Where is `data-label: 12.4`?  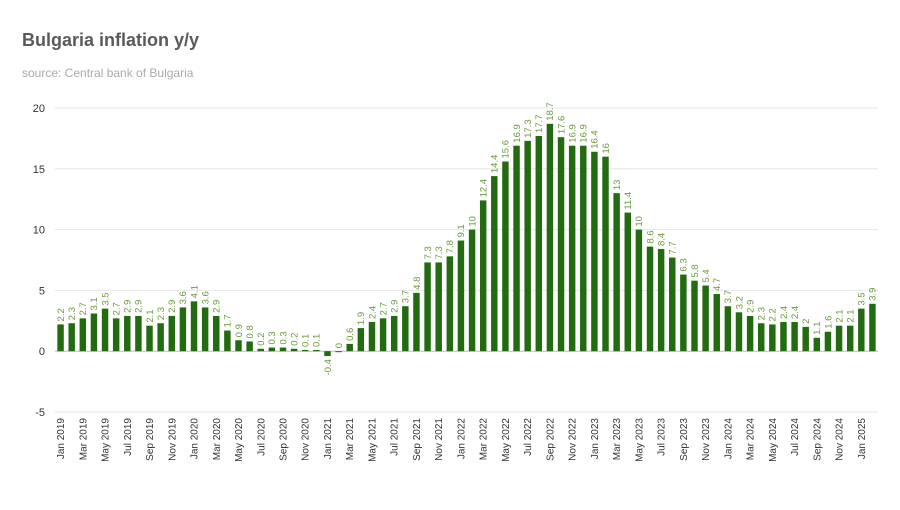
data-label: 12.4 is located at coordinates (483, 188).